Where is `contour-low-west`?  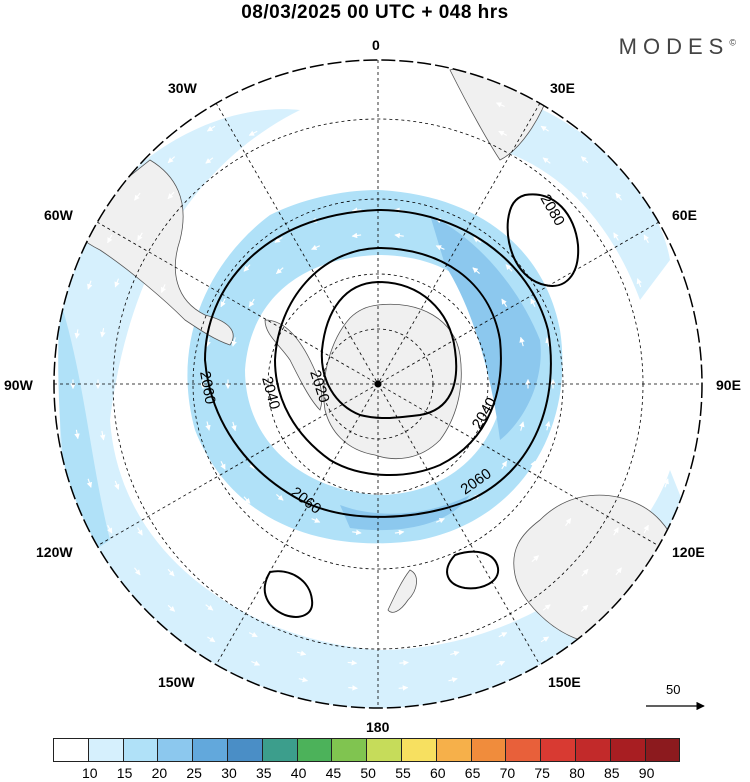
contour-low-west is located at coordinates (288, 594).